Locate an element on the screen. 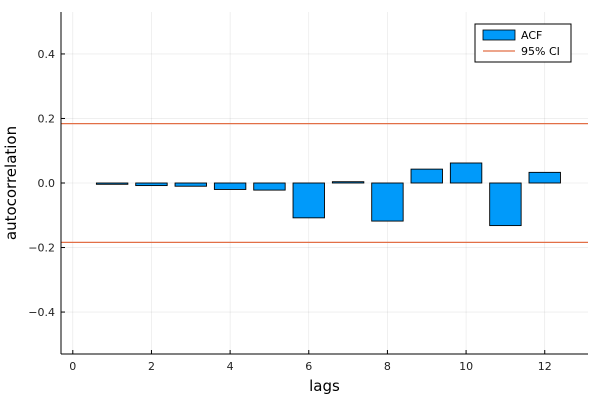 This screenshot has height=400, width=600. x-ticks: 0 2 4 6 8 10 12 is located at coordinates (310, 361).